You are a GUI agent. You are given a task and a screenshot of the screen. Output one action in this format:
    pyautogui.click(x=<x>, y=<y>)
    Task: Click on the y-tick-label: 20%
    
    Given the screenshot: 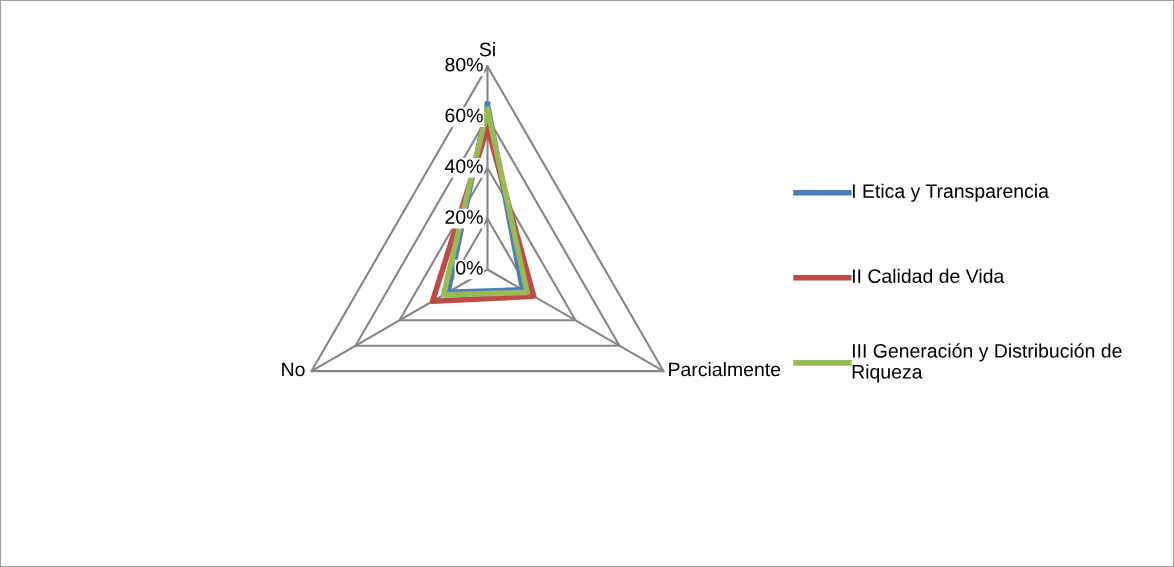 What is the action you would take?
    pyautogui.click(x=464, y=217)
    